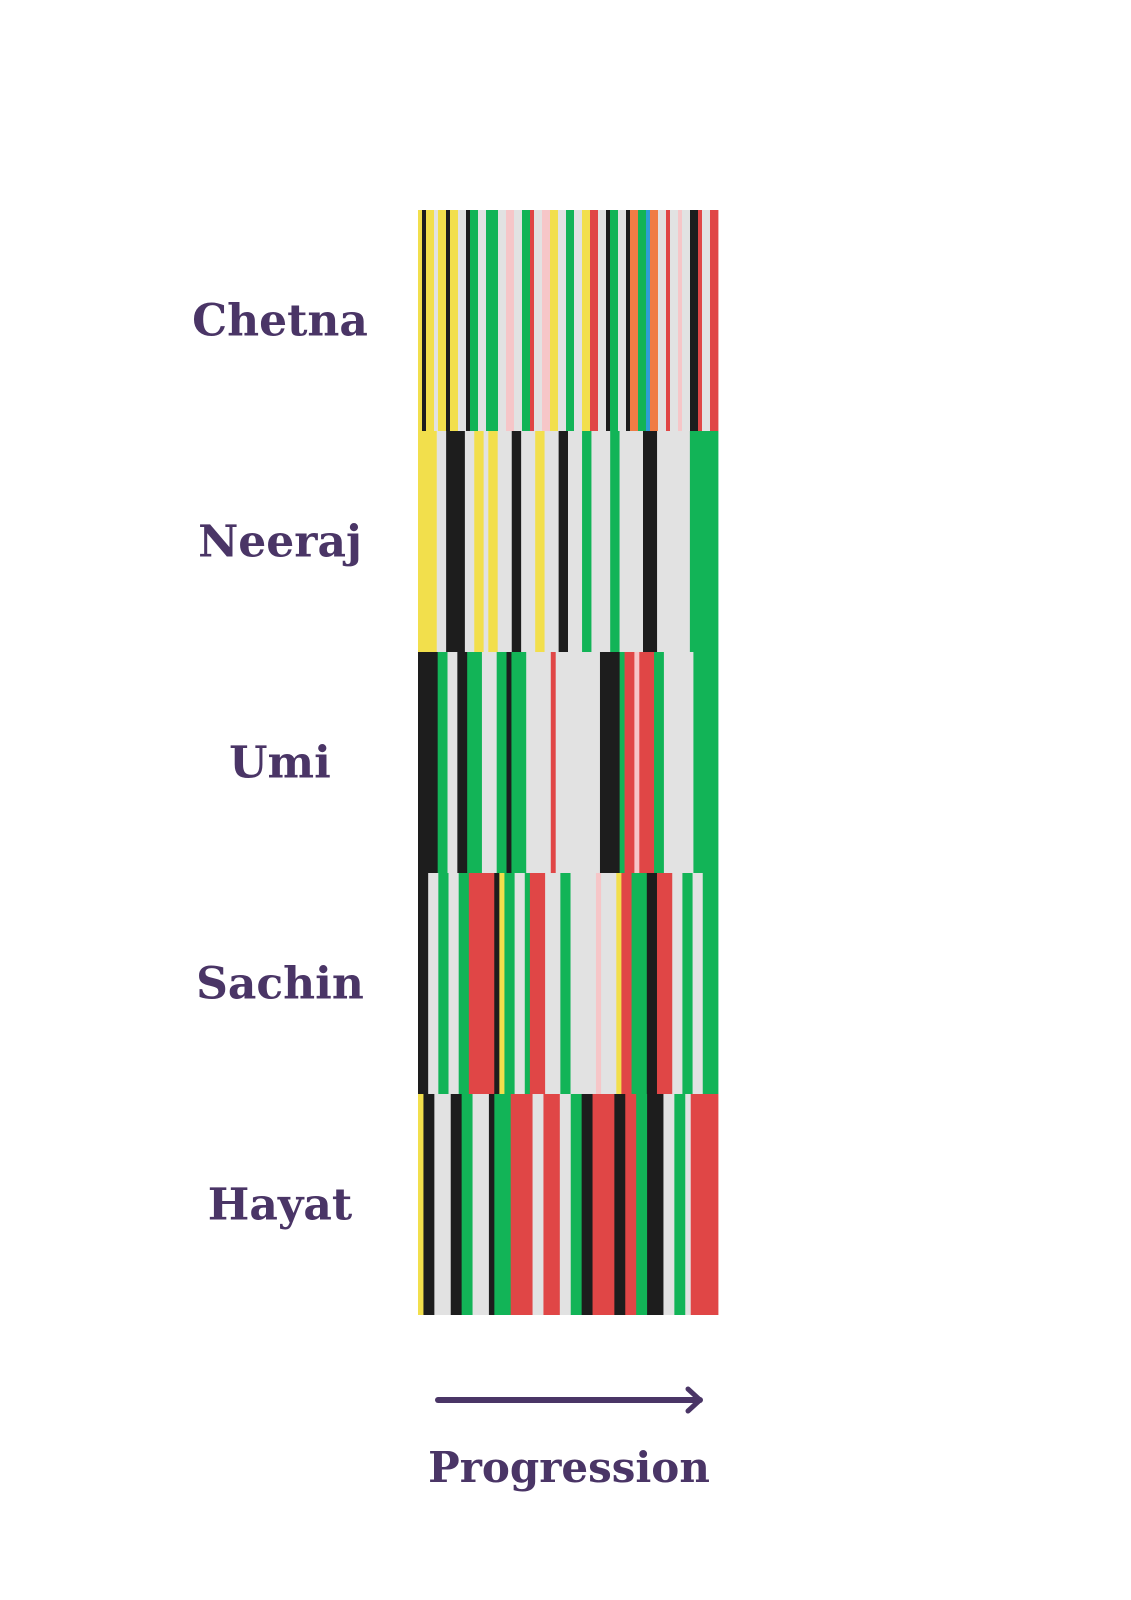  What do you see at coordinates (280, 321) in the screenshot?
I see `row-label-chetna: Chetna` at bounding box center [280, 321].